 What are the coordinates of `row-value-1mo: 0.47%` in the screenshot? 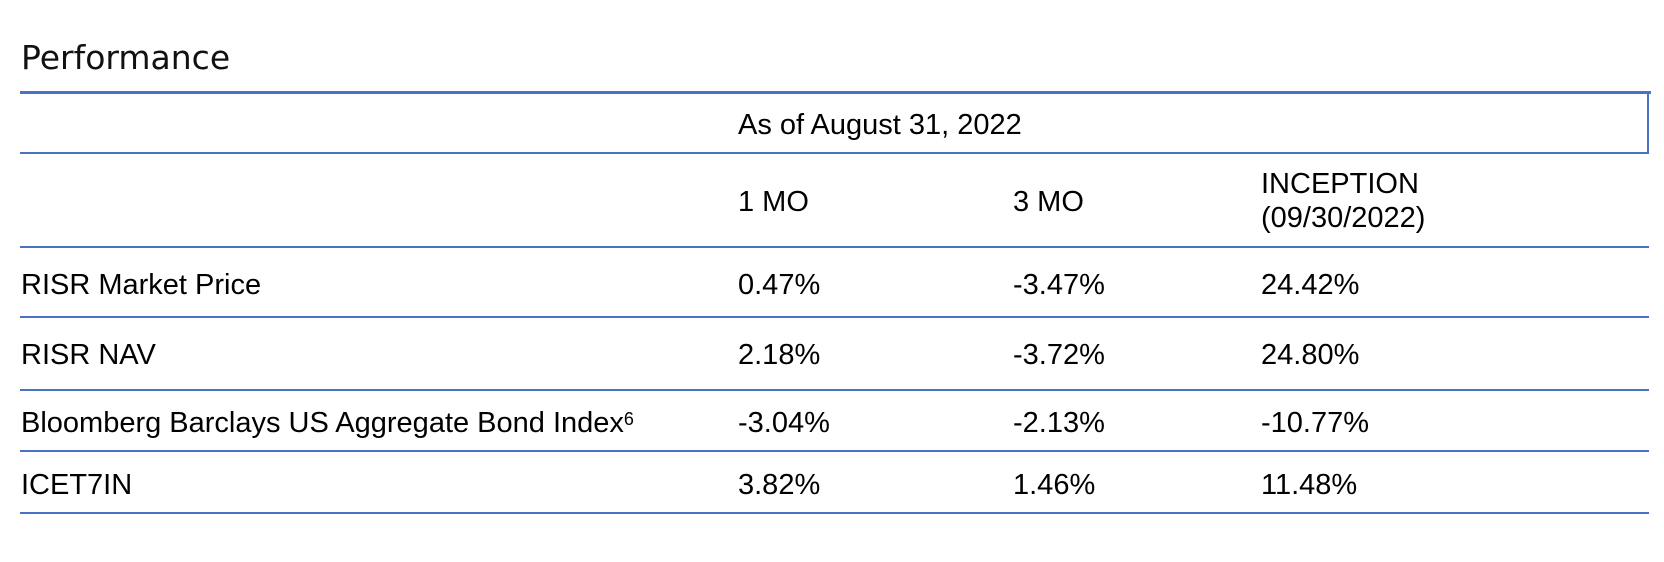 It's located at (779, 285).